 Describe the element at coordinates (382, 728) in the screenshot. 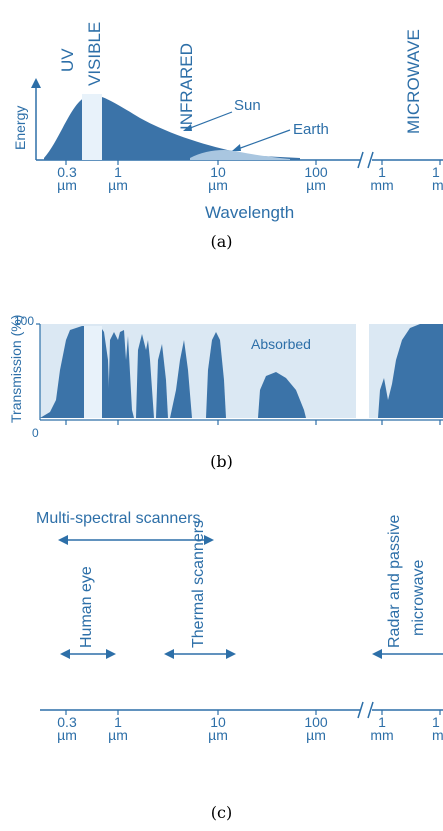

I see `c-tick-label-1mm: 1 mm` at that location.